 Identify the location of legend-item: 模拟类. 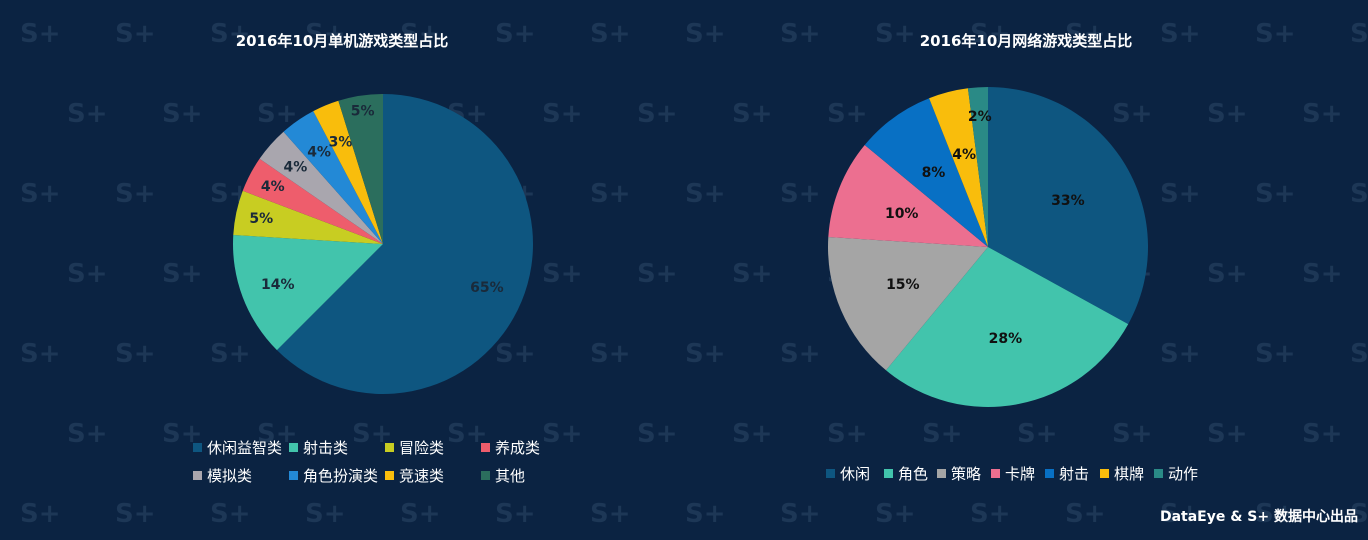
(222, 476).